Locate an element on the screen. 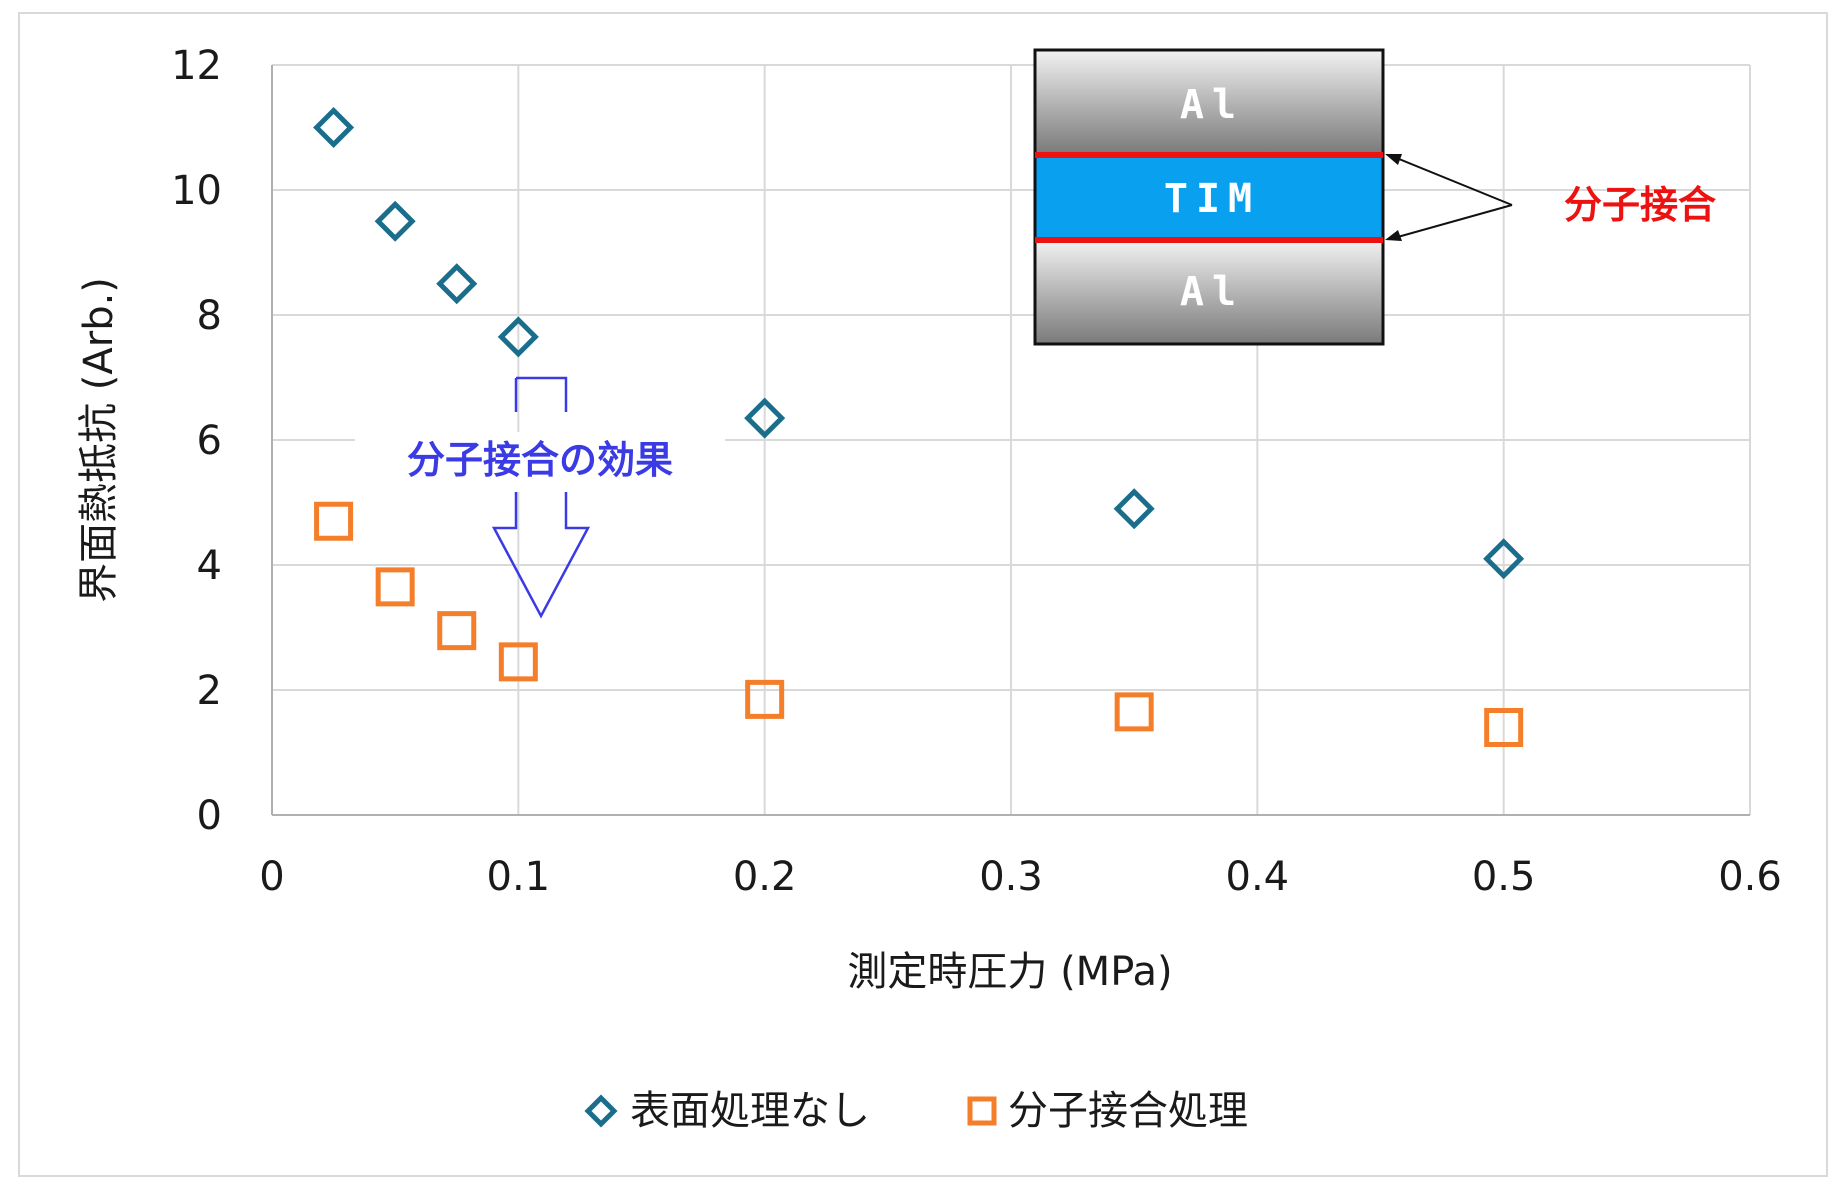 The image size is (1845, 1192). y-tick-label: 10 is located at coordinates (196, 191).